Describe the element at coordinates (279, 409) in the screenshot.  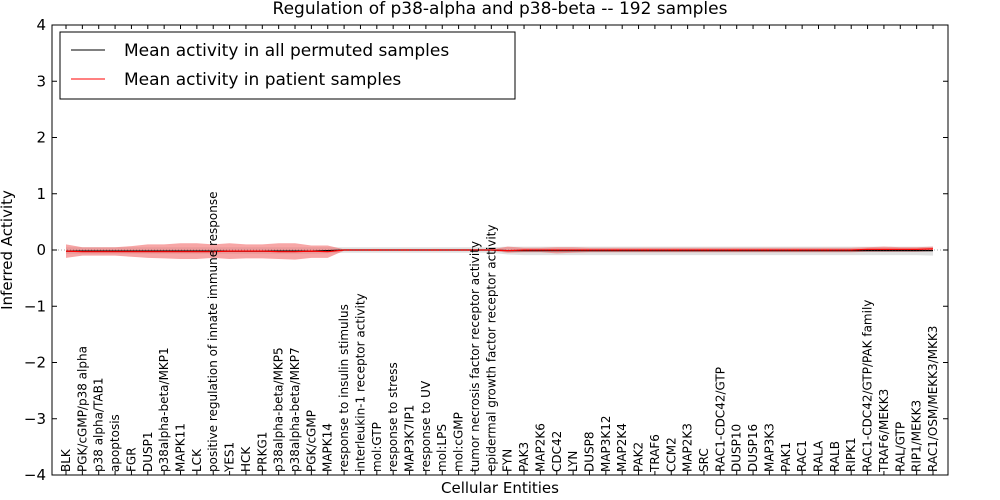
I see `x-tick-label: p38alpha-beta/MKP5` at that location.